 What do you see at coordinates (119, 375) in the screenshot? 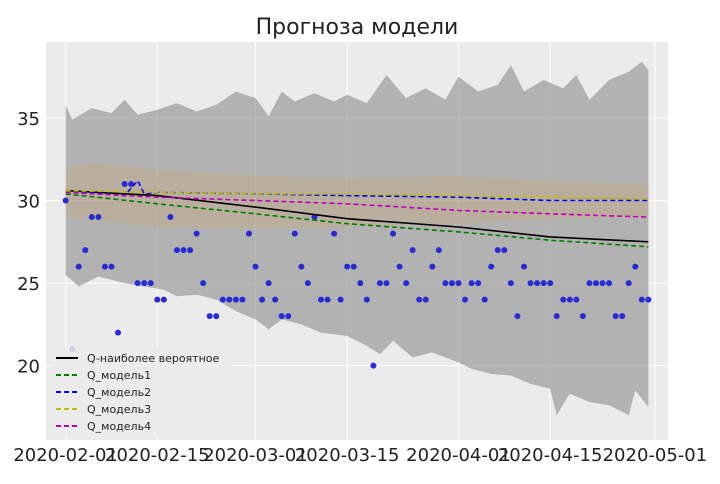
I see `legend-label: Q_модель1` at bounding box center [119, 375].